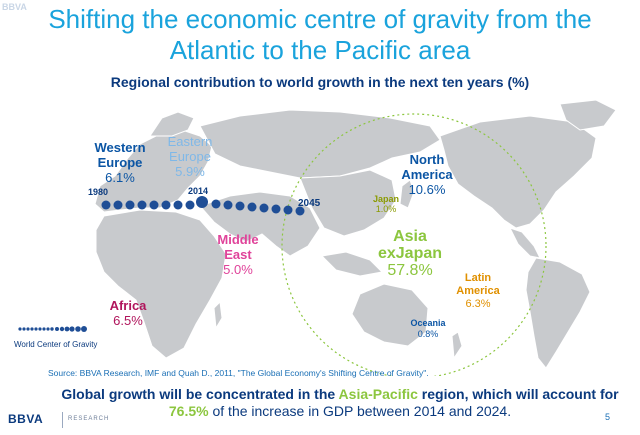 Image resolution: width=640 pixels, height=435 pixels. Describe the element at coordinates (14, 7) in the screenshot. I see `bbva-watermark: BBVA` at that location.